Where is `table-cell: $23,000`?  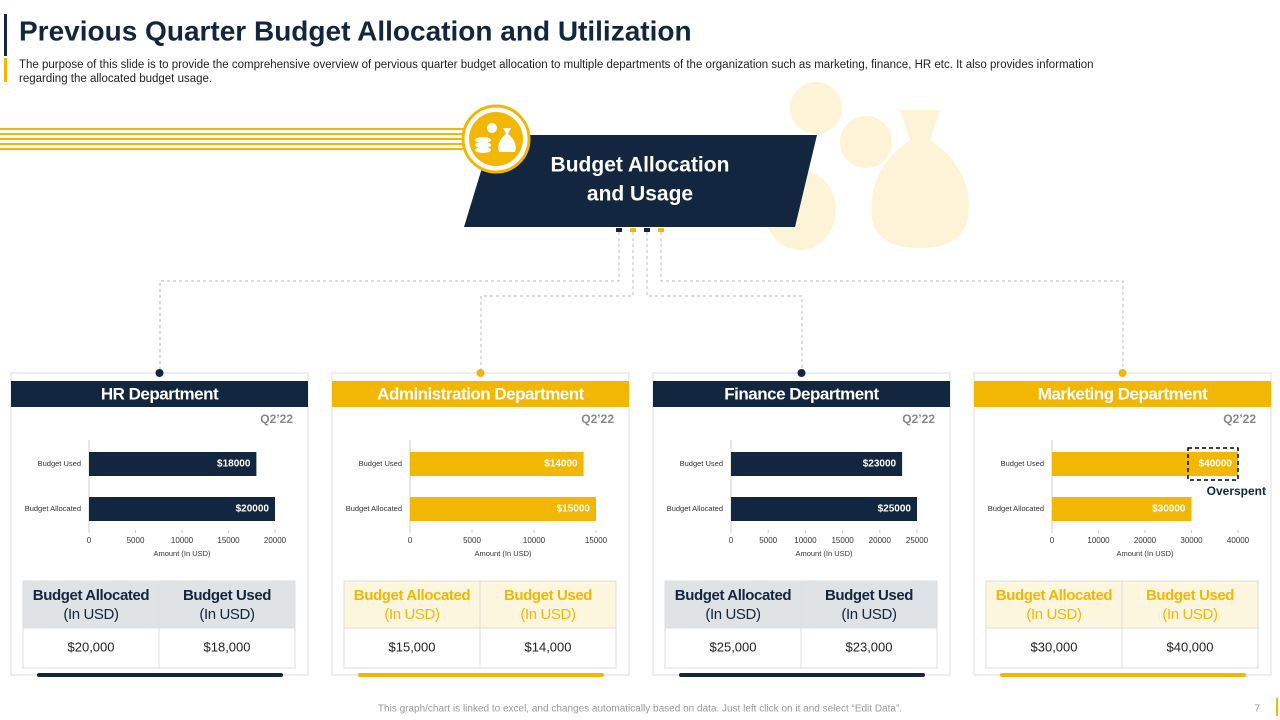
table-cell: $23,000 is located at coordinates (869, 646).